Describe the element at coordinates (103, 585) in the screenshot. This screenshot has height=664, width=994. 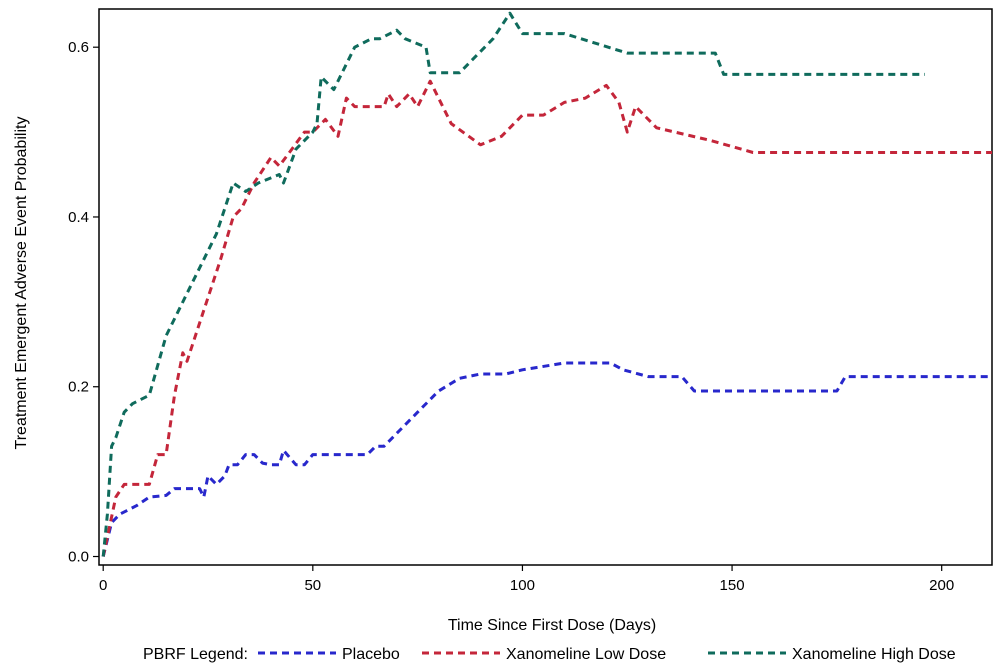
I see `x-tick-label: 0` at that location.